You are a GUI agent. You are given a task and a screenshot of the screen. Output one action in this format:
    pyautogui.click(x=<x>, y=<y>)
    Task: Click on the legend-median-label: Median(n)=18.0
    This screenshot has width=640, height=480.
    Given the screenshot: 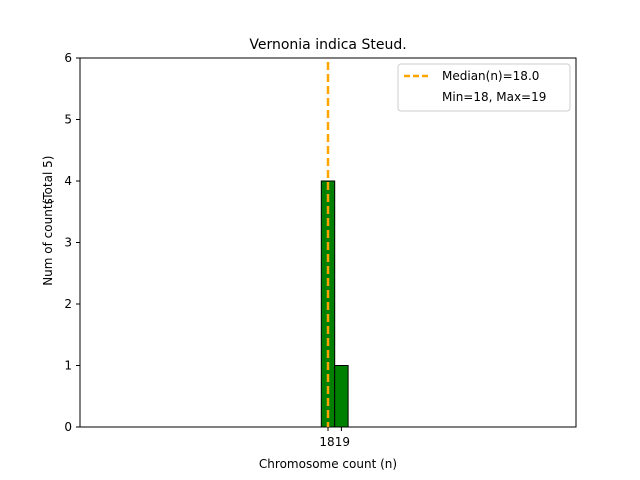 What is the action you would take?
    pyautogui.click(x=490, y=76)
    